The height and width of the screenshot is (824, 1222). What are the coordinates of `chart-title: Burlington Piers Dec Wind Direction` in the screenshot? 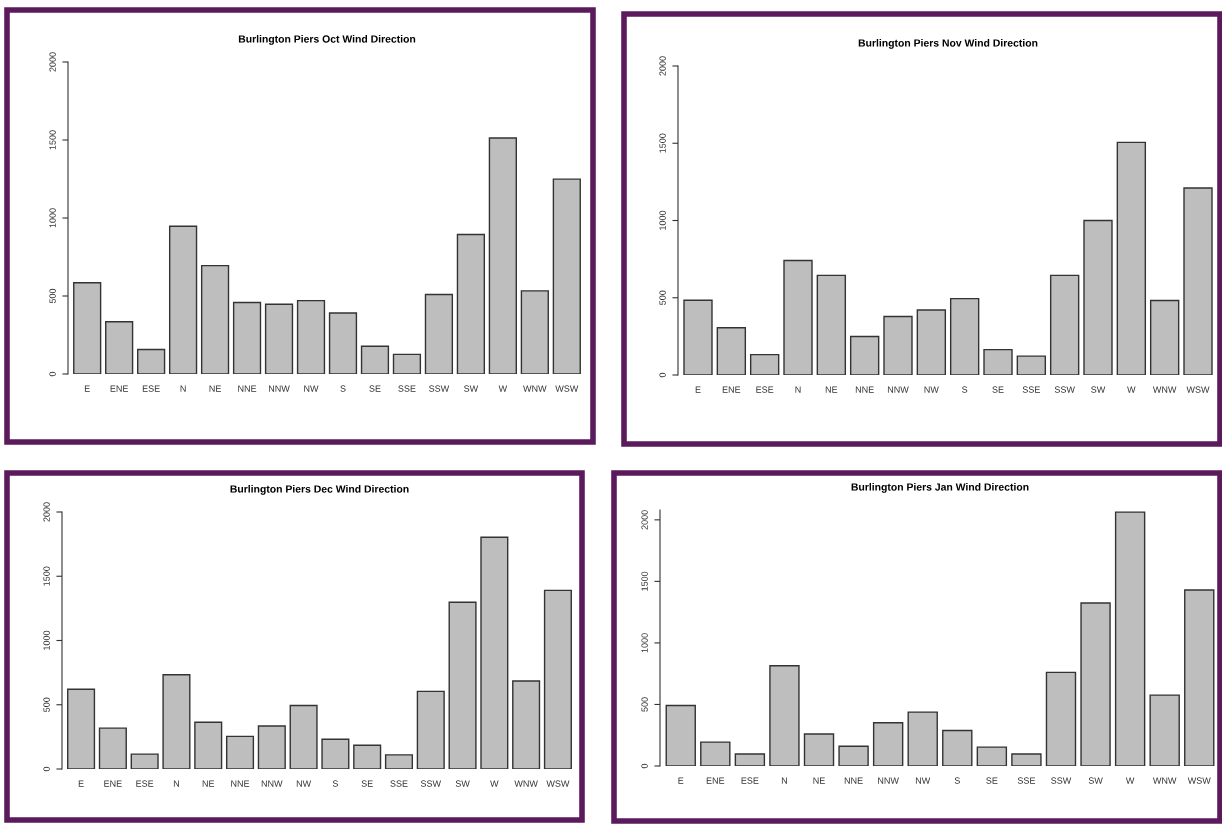 It's located at (319, 490).